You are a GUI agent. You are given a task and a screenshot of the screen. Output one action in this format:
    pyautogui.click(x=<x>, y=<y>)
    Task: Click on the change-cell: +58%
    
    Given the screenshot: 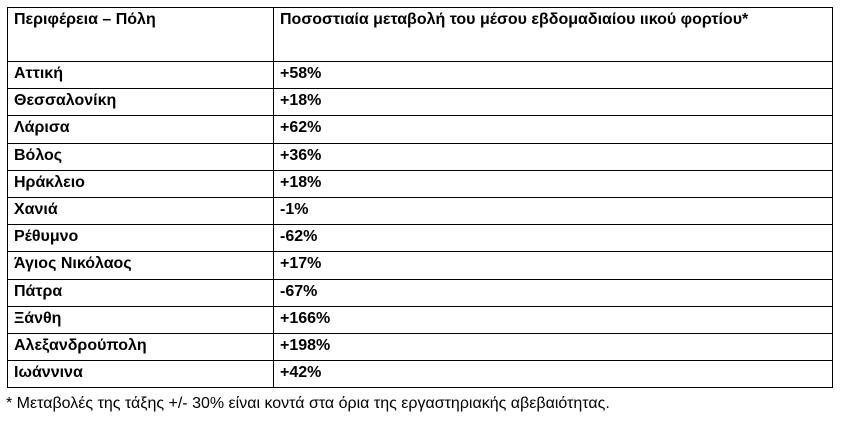 What is the action you would take?
    pyautogui.click(x=553, y=75)
    